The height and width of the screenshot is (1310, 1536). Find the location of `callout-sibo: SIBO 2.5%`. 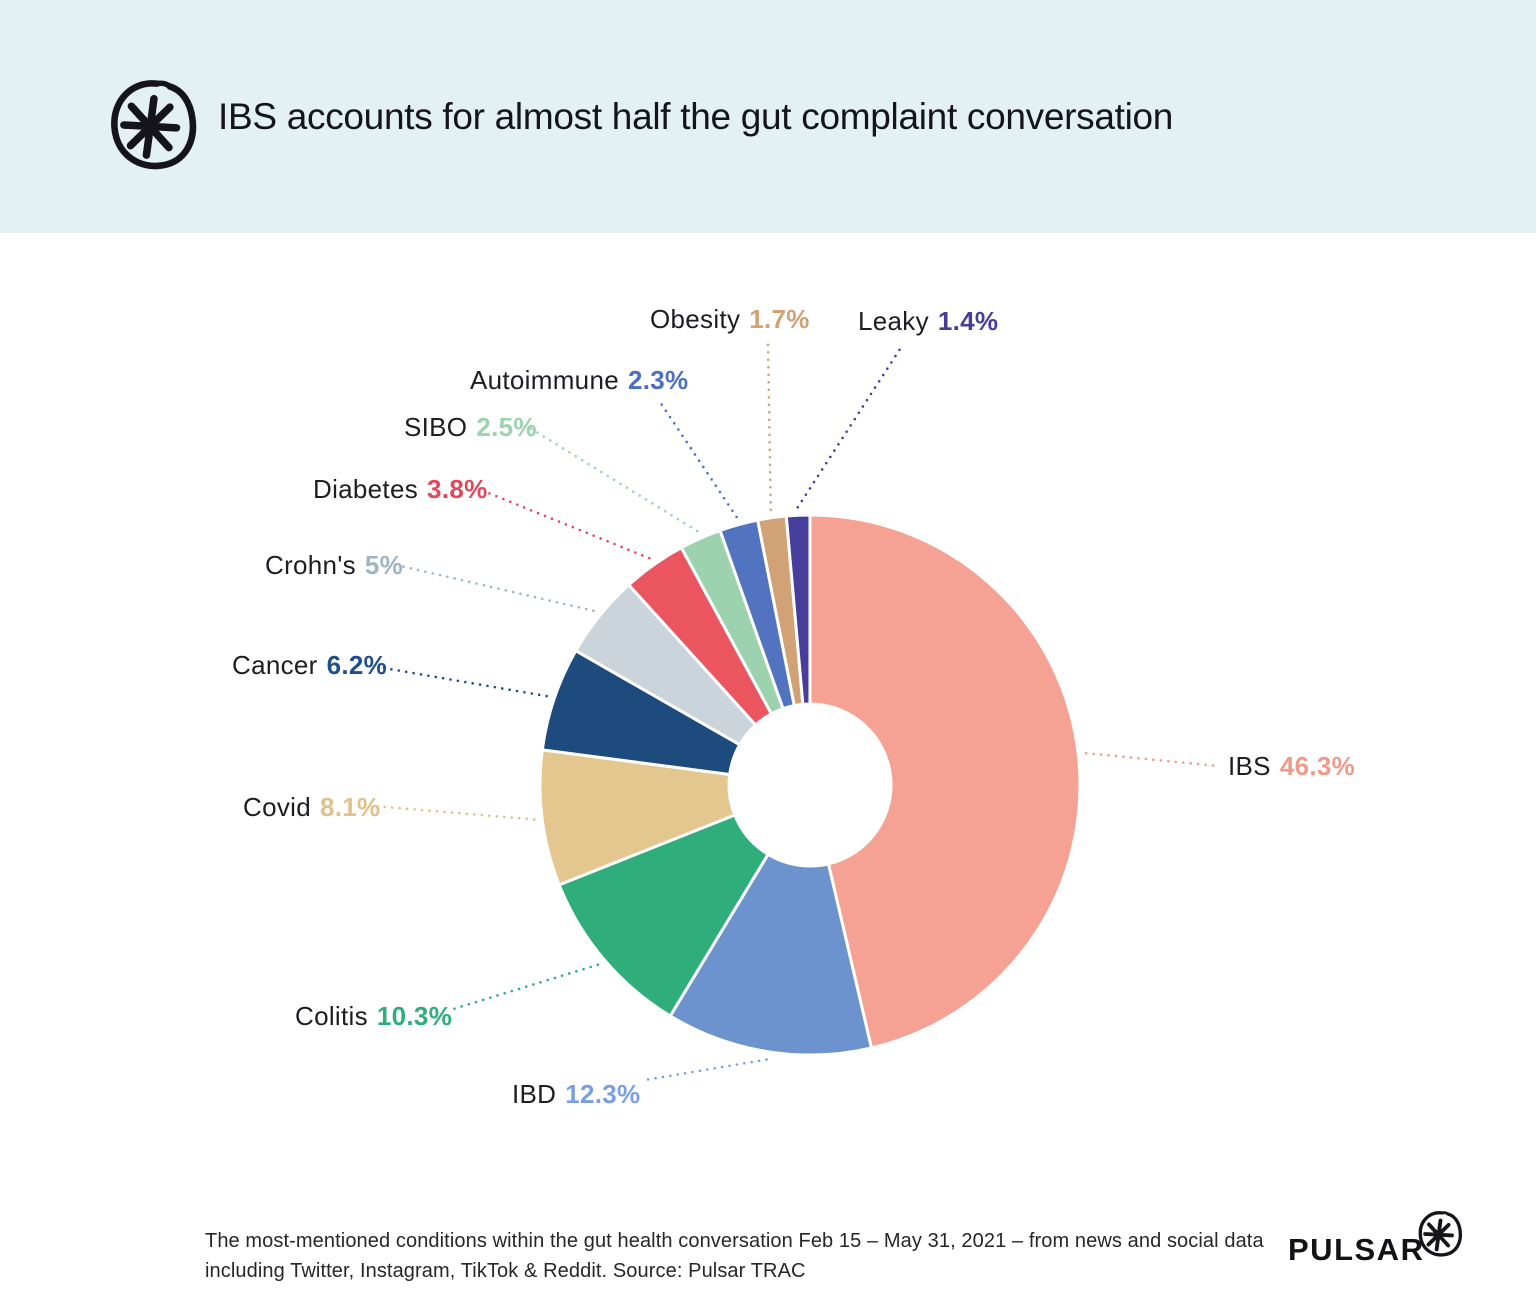

callout-sibo: SIBO 2.5% is located at coordinates (470, 427).